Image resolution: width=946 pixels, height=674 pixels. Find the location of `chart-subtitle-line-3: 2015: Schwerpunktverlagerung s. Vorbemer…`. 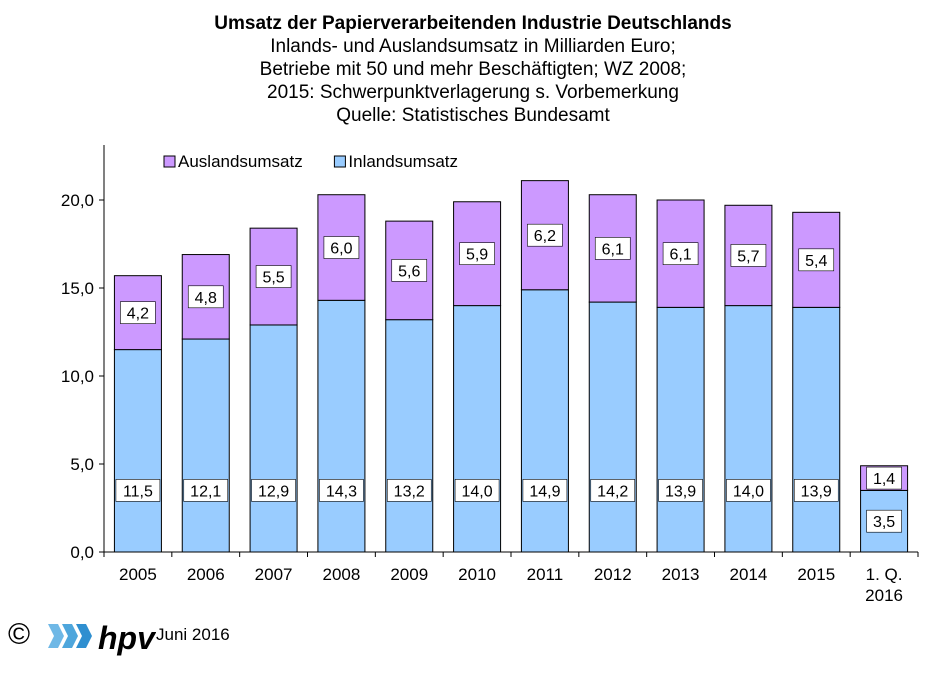

chart-subtitle-line-3: 2015: Schwerpunktverlagerung s. Vorbemer… is located at coordinates (473, 92).